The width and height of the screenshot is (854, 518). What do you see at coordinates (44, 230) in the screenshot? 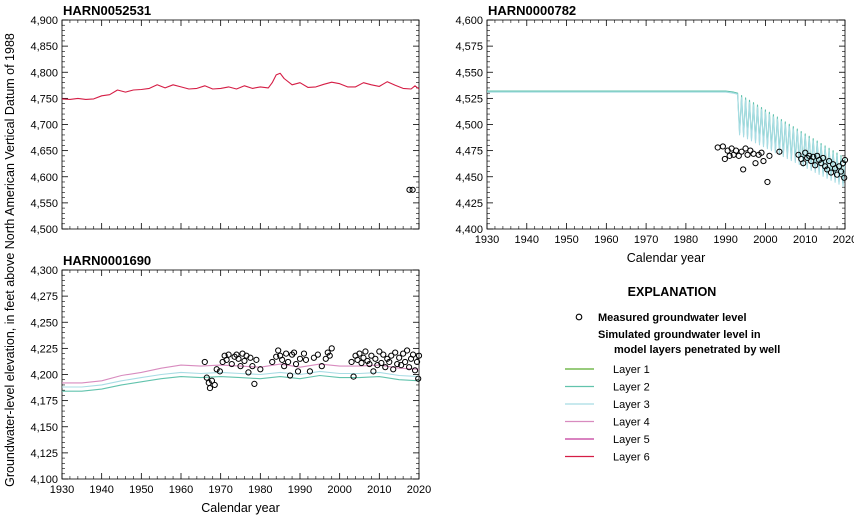
I see `y-tick-label: 4,500` at bounding box center [44, 230].